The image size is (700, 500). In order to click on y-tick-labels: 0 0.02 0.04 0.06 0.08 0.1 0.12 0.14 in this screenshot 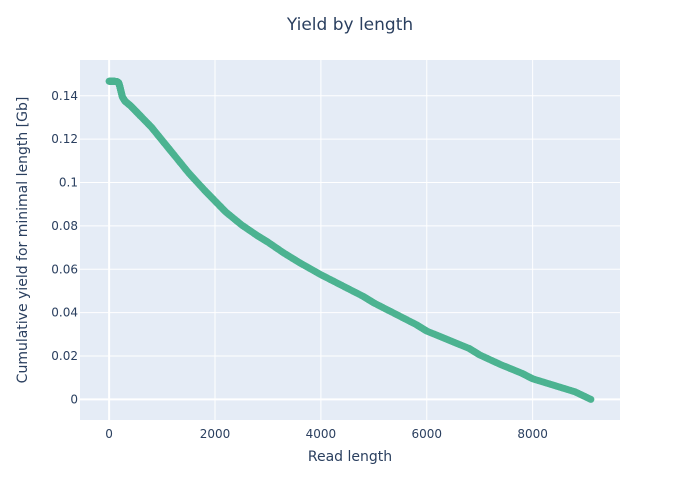, I will do `click(64, 248)`.